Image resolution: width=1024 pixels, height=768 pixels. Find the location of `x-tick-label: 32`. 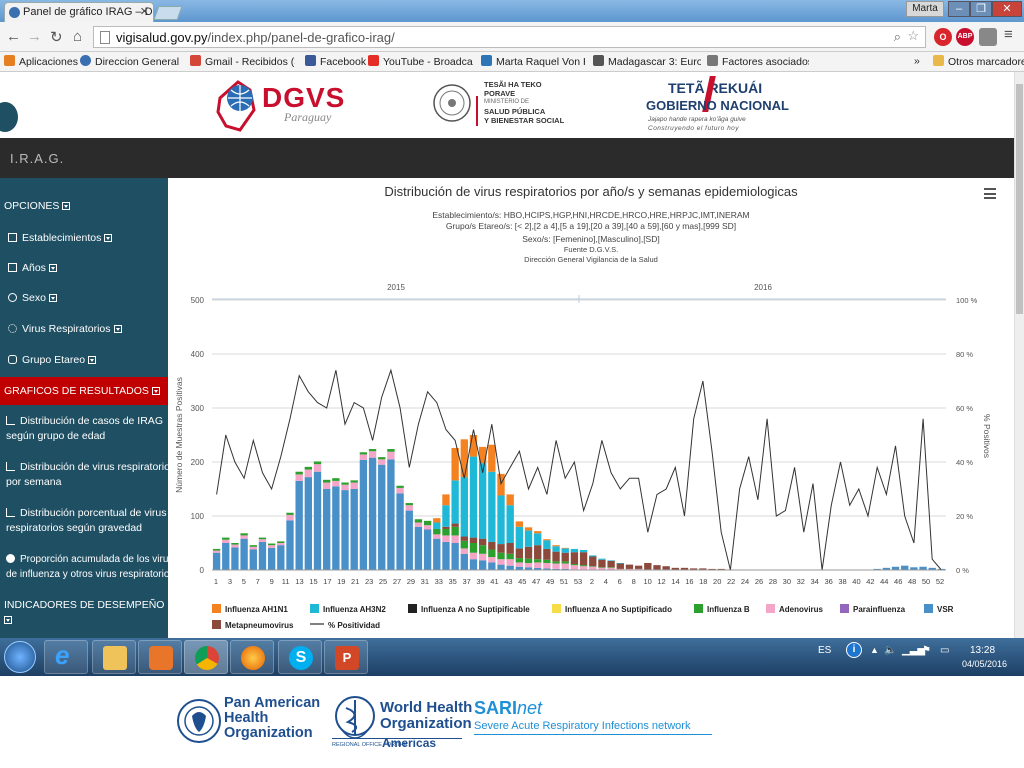

x-tick-label: 32 is located at coordinates (801, 581).